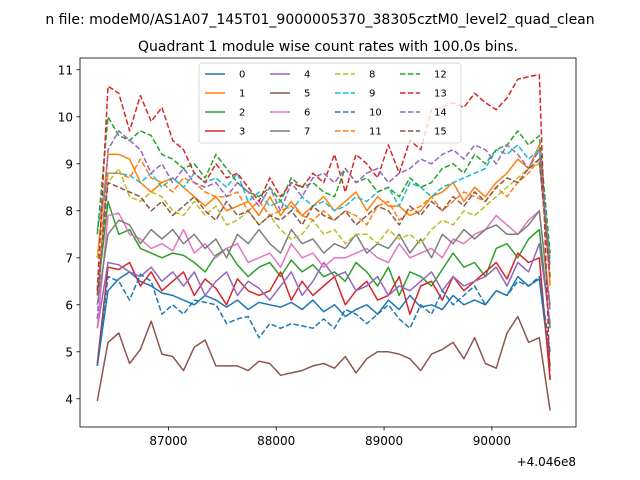  Describe the element at coordinates (69, 211) in the screenshot. I see `y-tick-label: 8` at that location.